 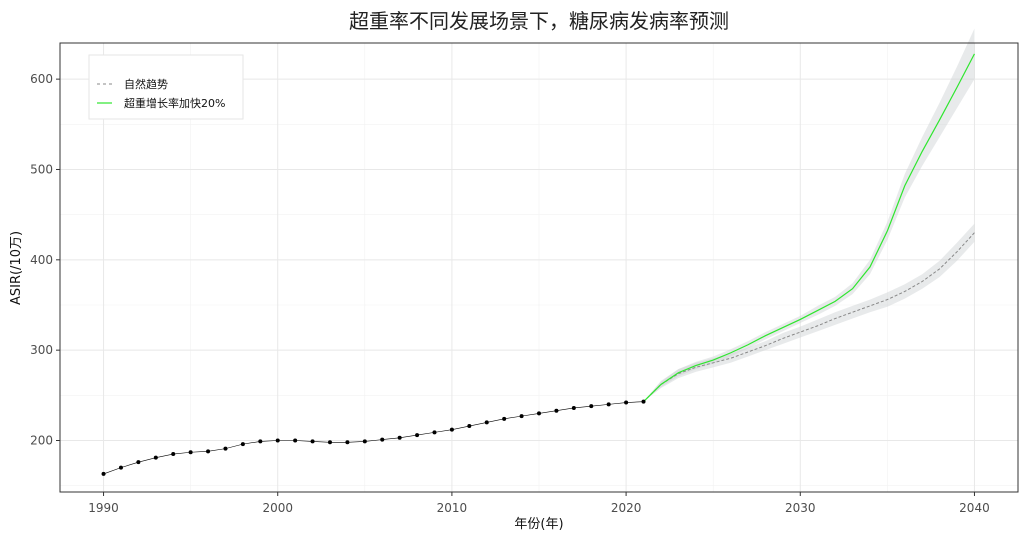 I want to click on legend-box, so click(x=166, y=87).